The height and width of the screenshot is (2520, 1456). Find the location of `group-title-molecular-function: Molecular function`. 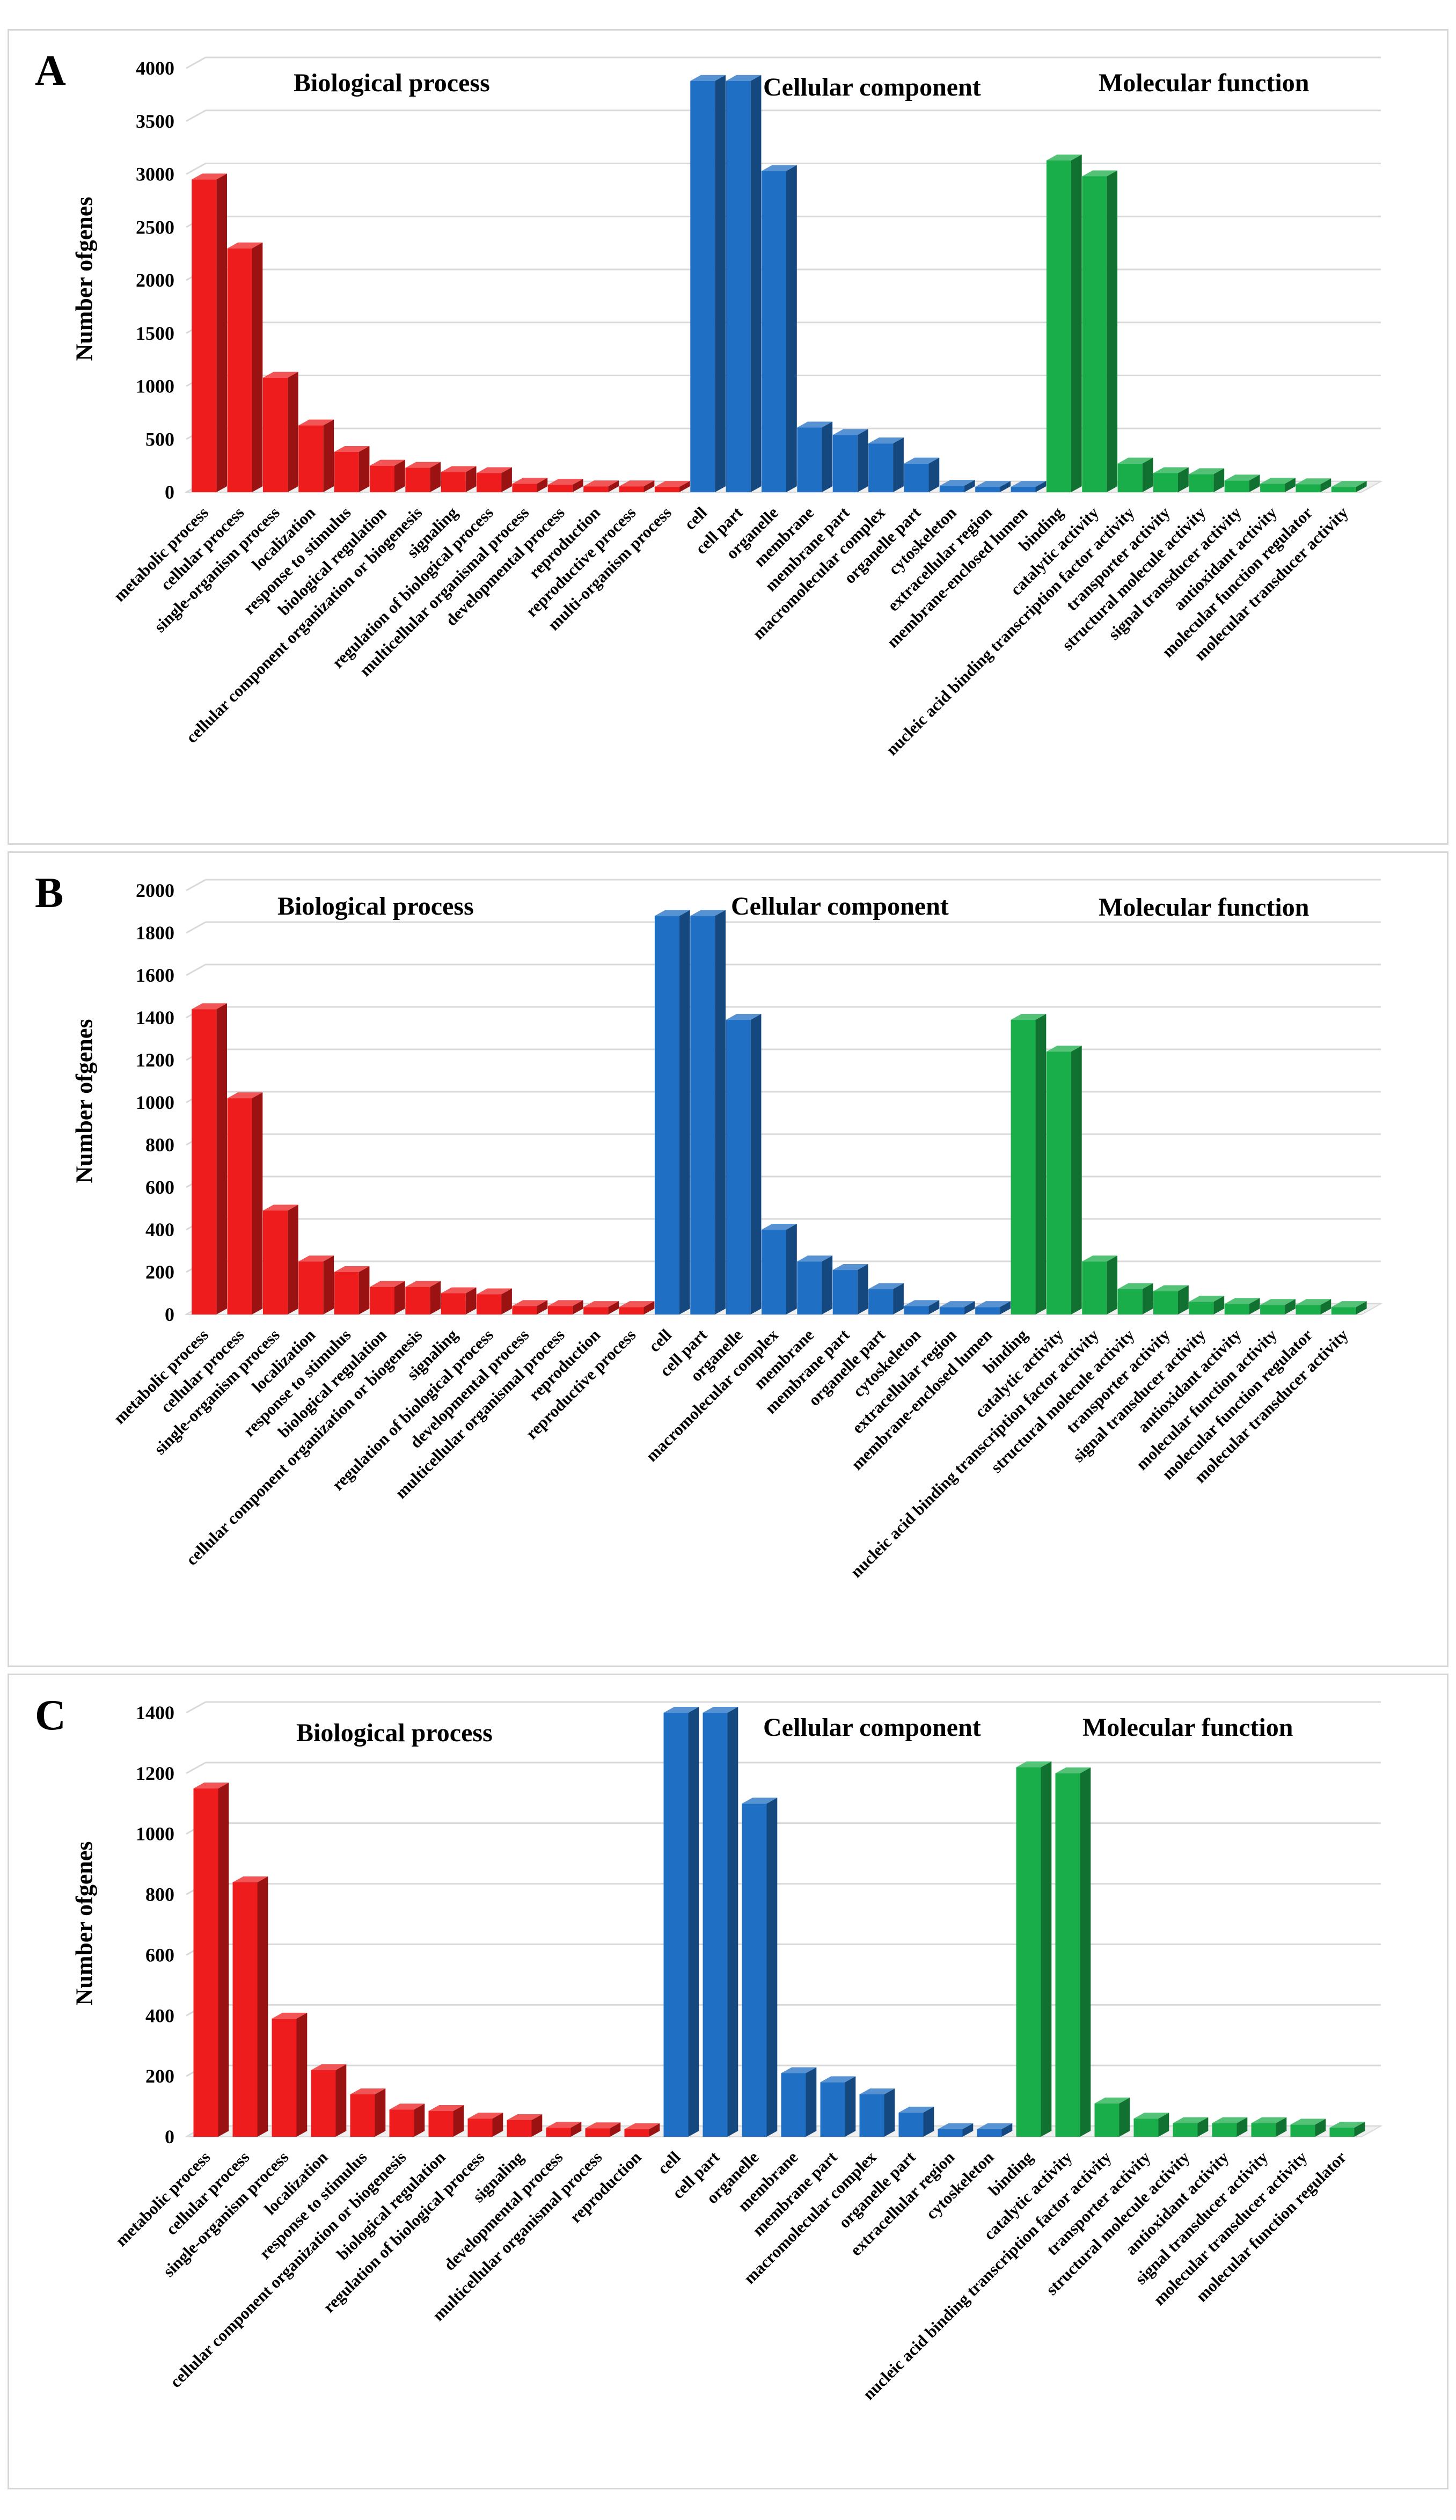

group-title-molecular-function: Molecular function is located at coordinates (1187, 1727).